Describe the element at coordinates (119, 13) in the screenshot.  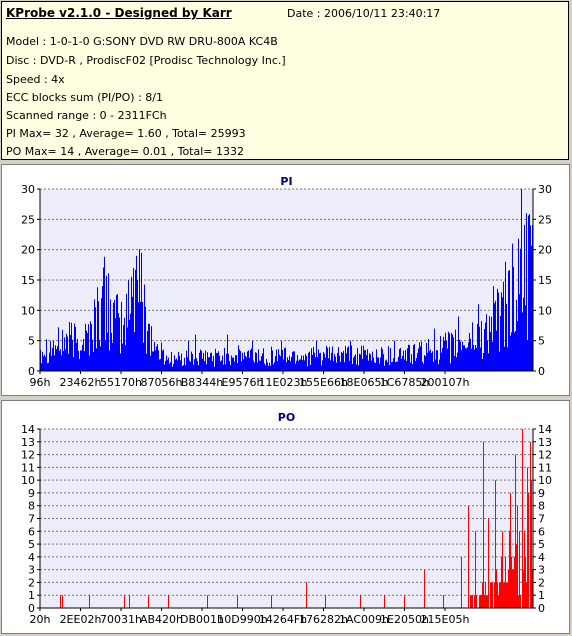
I see `app-title: KProbe v2.1.0 - Designed by Karr` at that location.